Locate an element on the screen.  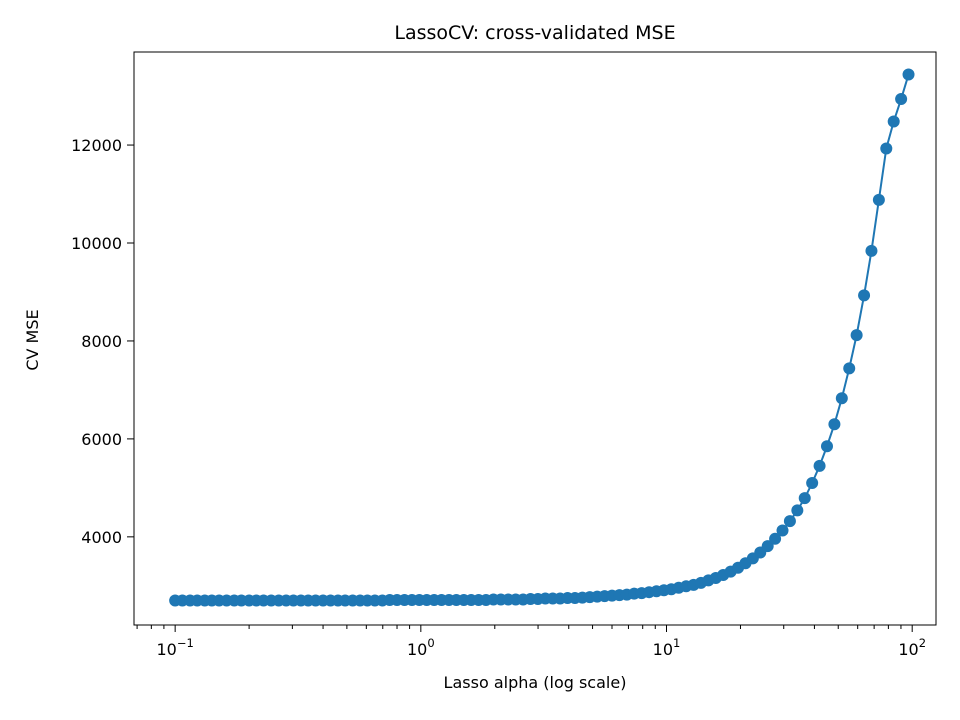
y-tick-label: 8000 is located at coordinates (101, 341).